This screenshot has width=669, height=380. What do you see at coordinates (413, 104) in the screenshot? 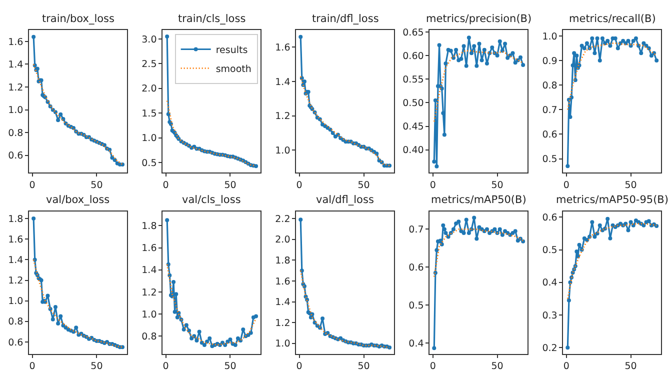
I see `y-tick-label: 0.50` at bounding box center [413, 104].